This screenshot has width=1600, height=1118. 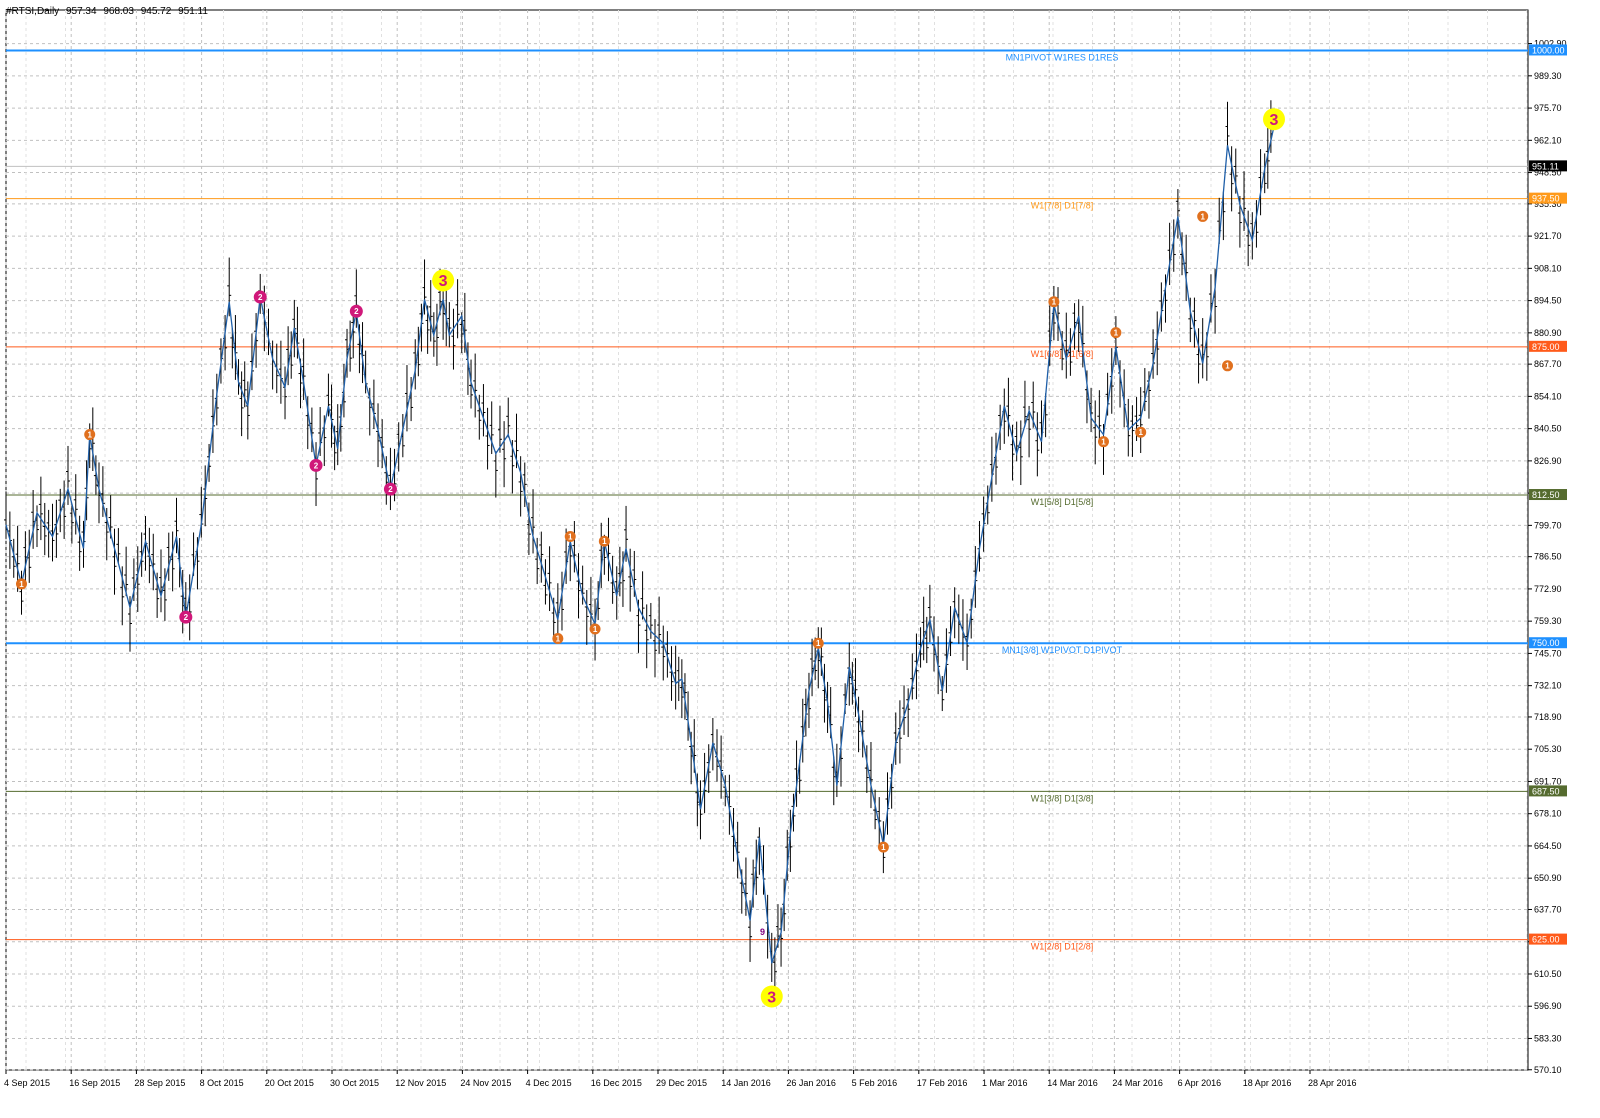 What do you see at coordinates (1548, 140) in the screenshot?
I see `y-tick-label: 962.10` at bounding box center [1548, 140].